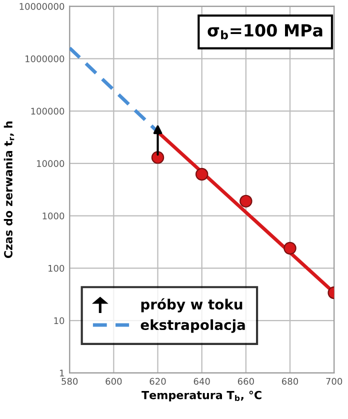 Image resolution: width=348 pixels, height=419 pixels. Describe the element at coordinates (62, 373) in the screenshot. I see `y-tick-label: 1` at that location.